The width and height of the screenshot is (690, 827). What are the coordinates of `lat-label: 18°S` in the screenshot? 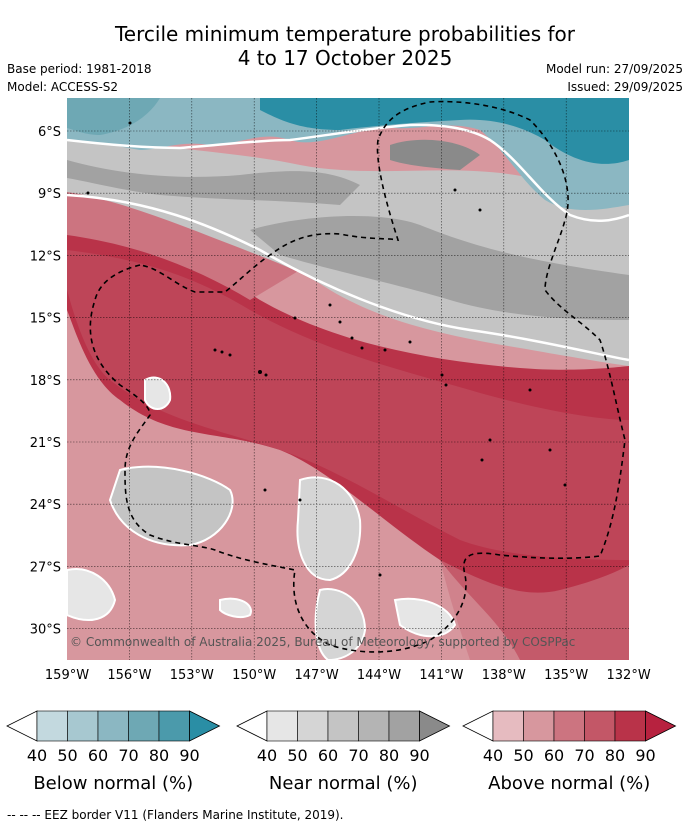 It's located at (45, 381).